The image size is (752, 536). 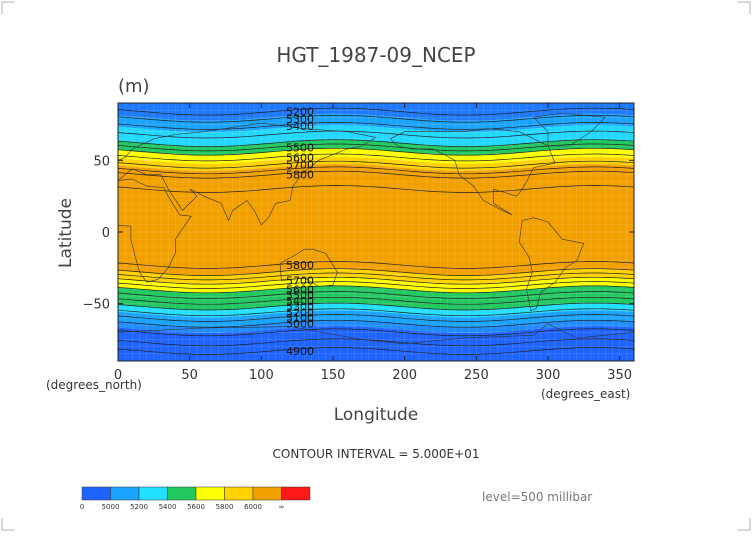 I want to click on x-tick-label: 100, so click(x=261, y=375).